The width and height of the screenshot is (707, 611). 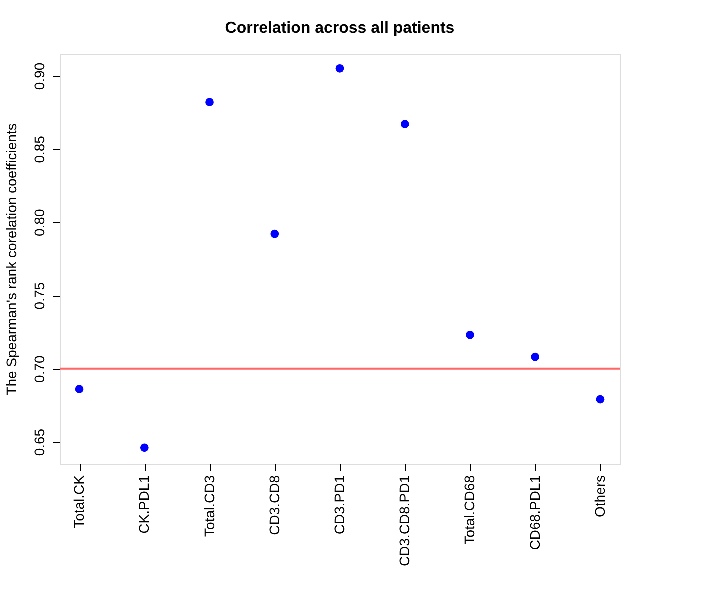 What do you see at coordinates (274, 505) in the screenshot?
I see `x-tick-label: CD3.CD8` at bounding box center [274, 505].